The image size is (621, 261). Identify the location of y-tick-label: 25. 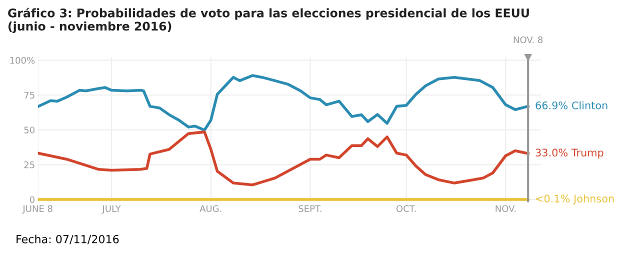
(29, 164).